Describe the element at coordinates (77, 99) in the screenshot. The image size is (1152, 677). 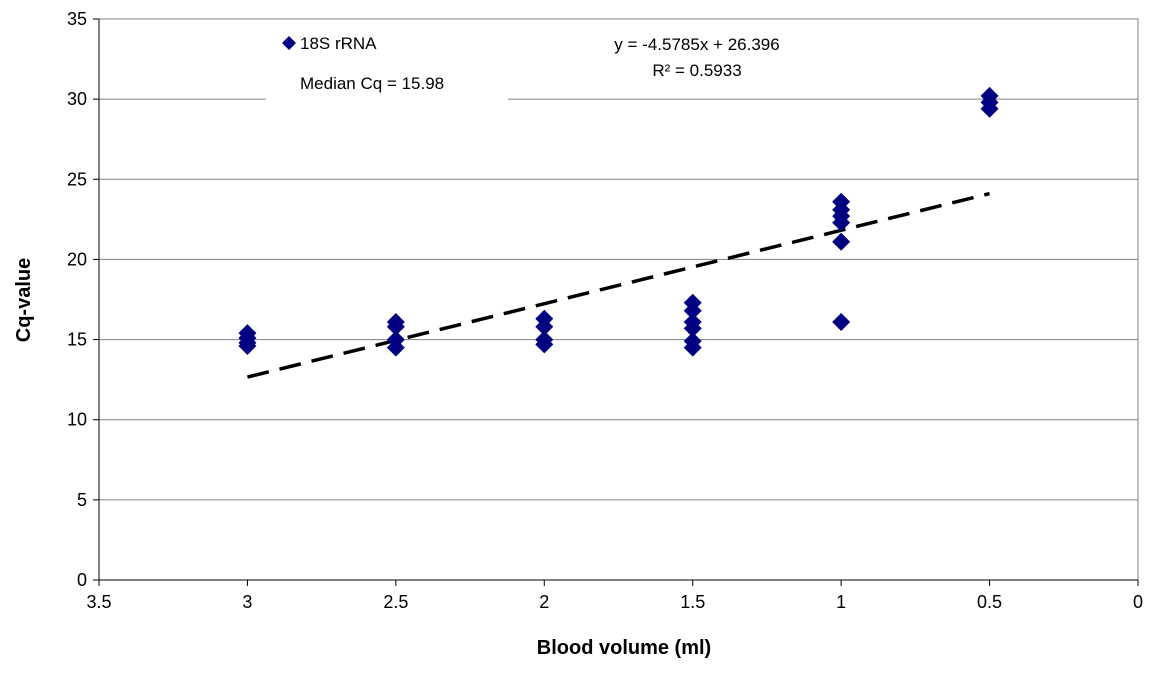
I see `y-tick-label: 30` at that location.